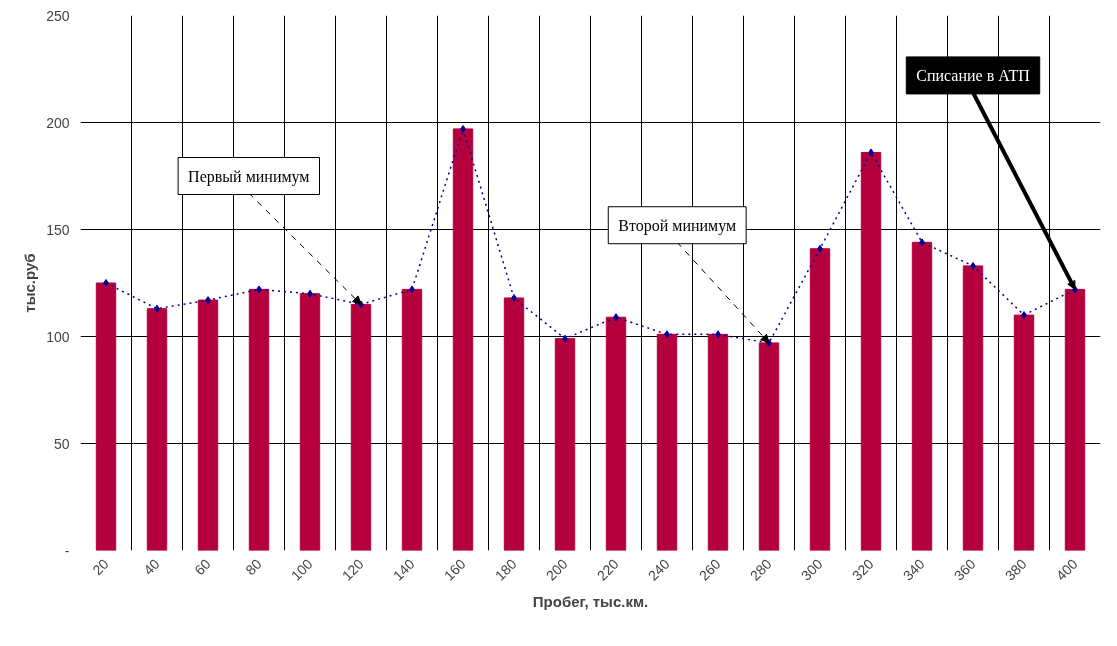 The width and height of the screenshot is (1117, 646). Describe the element at coordinates (913, 569) in the screenshot. I see `x-tick-label: 340` at that location.